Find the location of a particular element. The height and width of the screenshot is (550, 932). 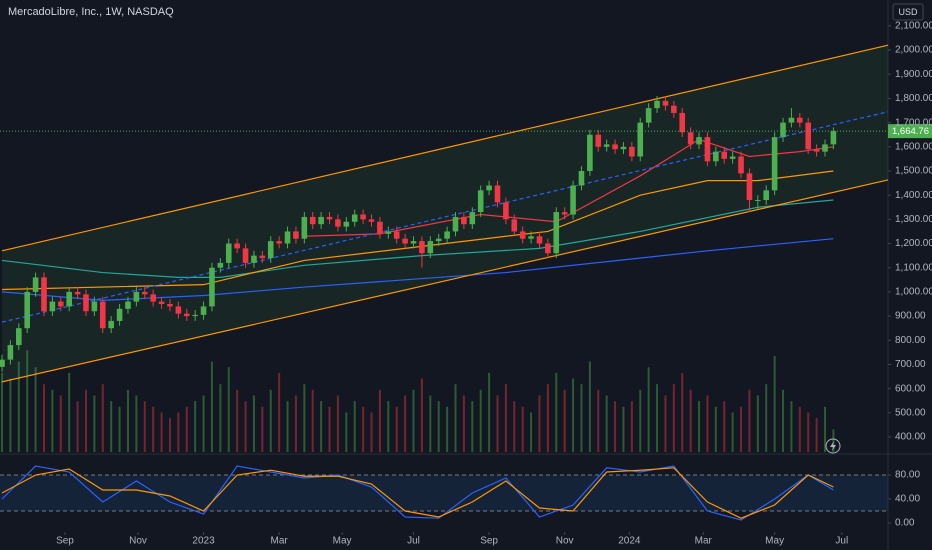

y-tick-label: 1,100.00 is located at coordinates (913, 267).